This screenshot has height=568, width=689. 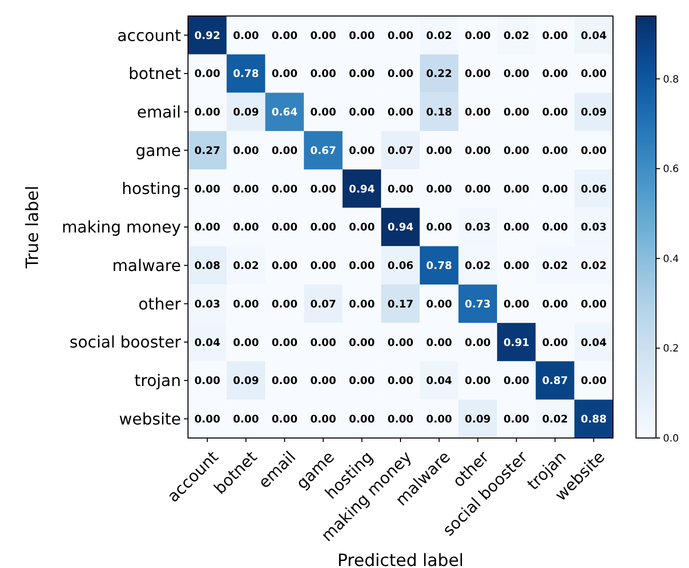 I want to click on data-label: 0.64, so click(x=285, y=112).